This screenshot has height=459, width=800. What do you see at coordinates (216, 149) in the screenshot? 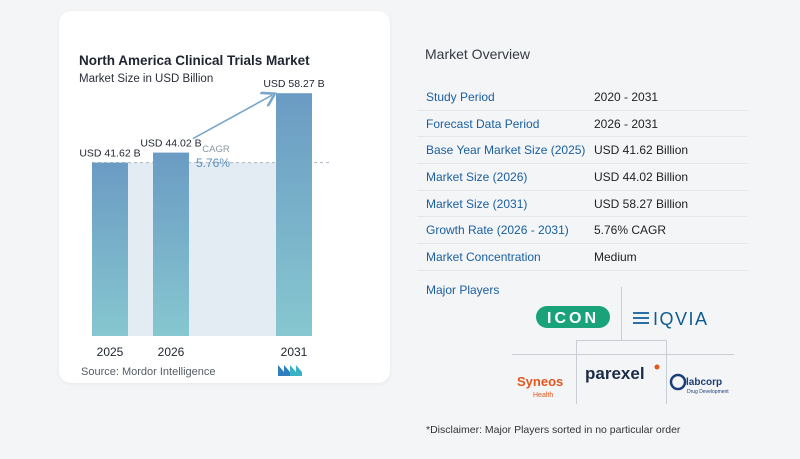
I see `cagr-label: CAGR` at bounding box center [216, 149].